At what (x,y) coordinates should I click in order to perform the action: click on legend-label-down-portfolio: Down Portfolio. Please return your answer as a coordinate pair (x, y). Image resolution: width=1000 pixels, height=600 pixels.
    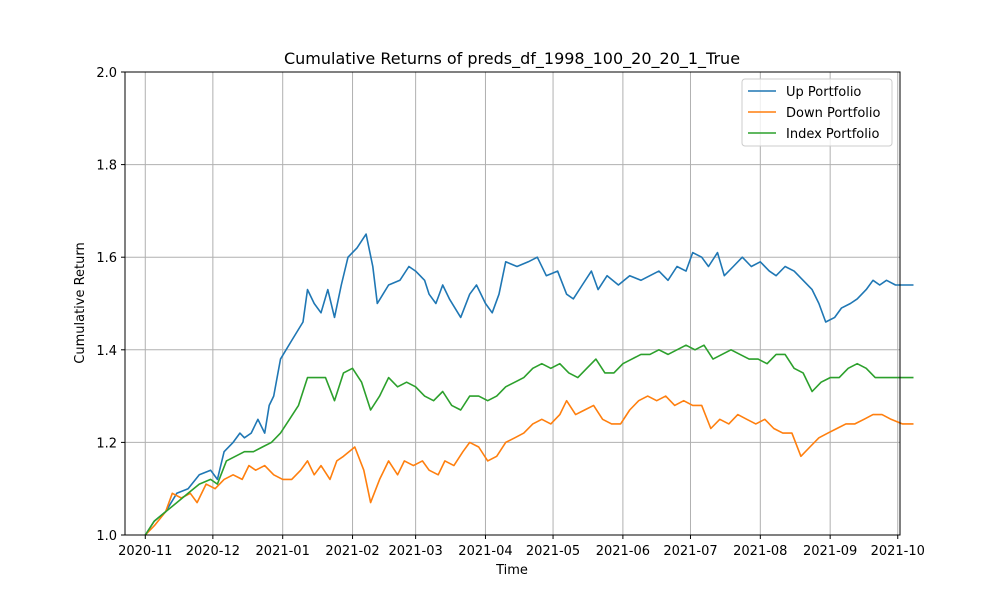
    Looking at the image, I should click on (833, 113).